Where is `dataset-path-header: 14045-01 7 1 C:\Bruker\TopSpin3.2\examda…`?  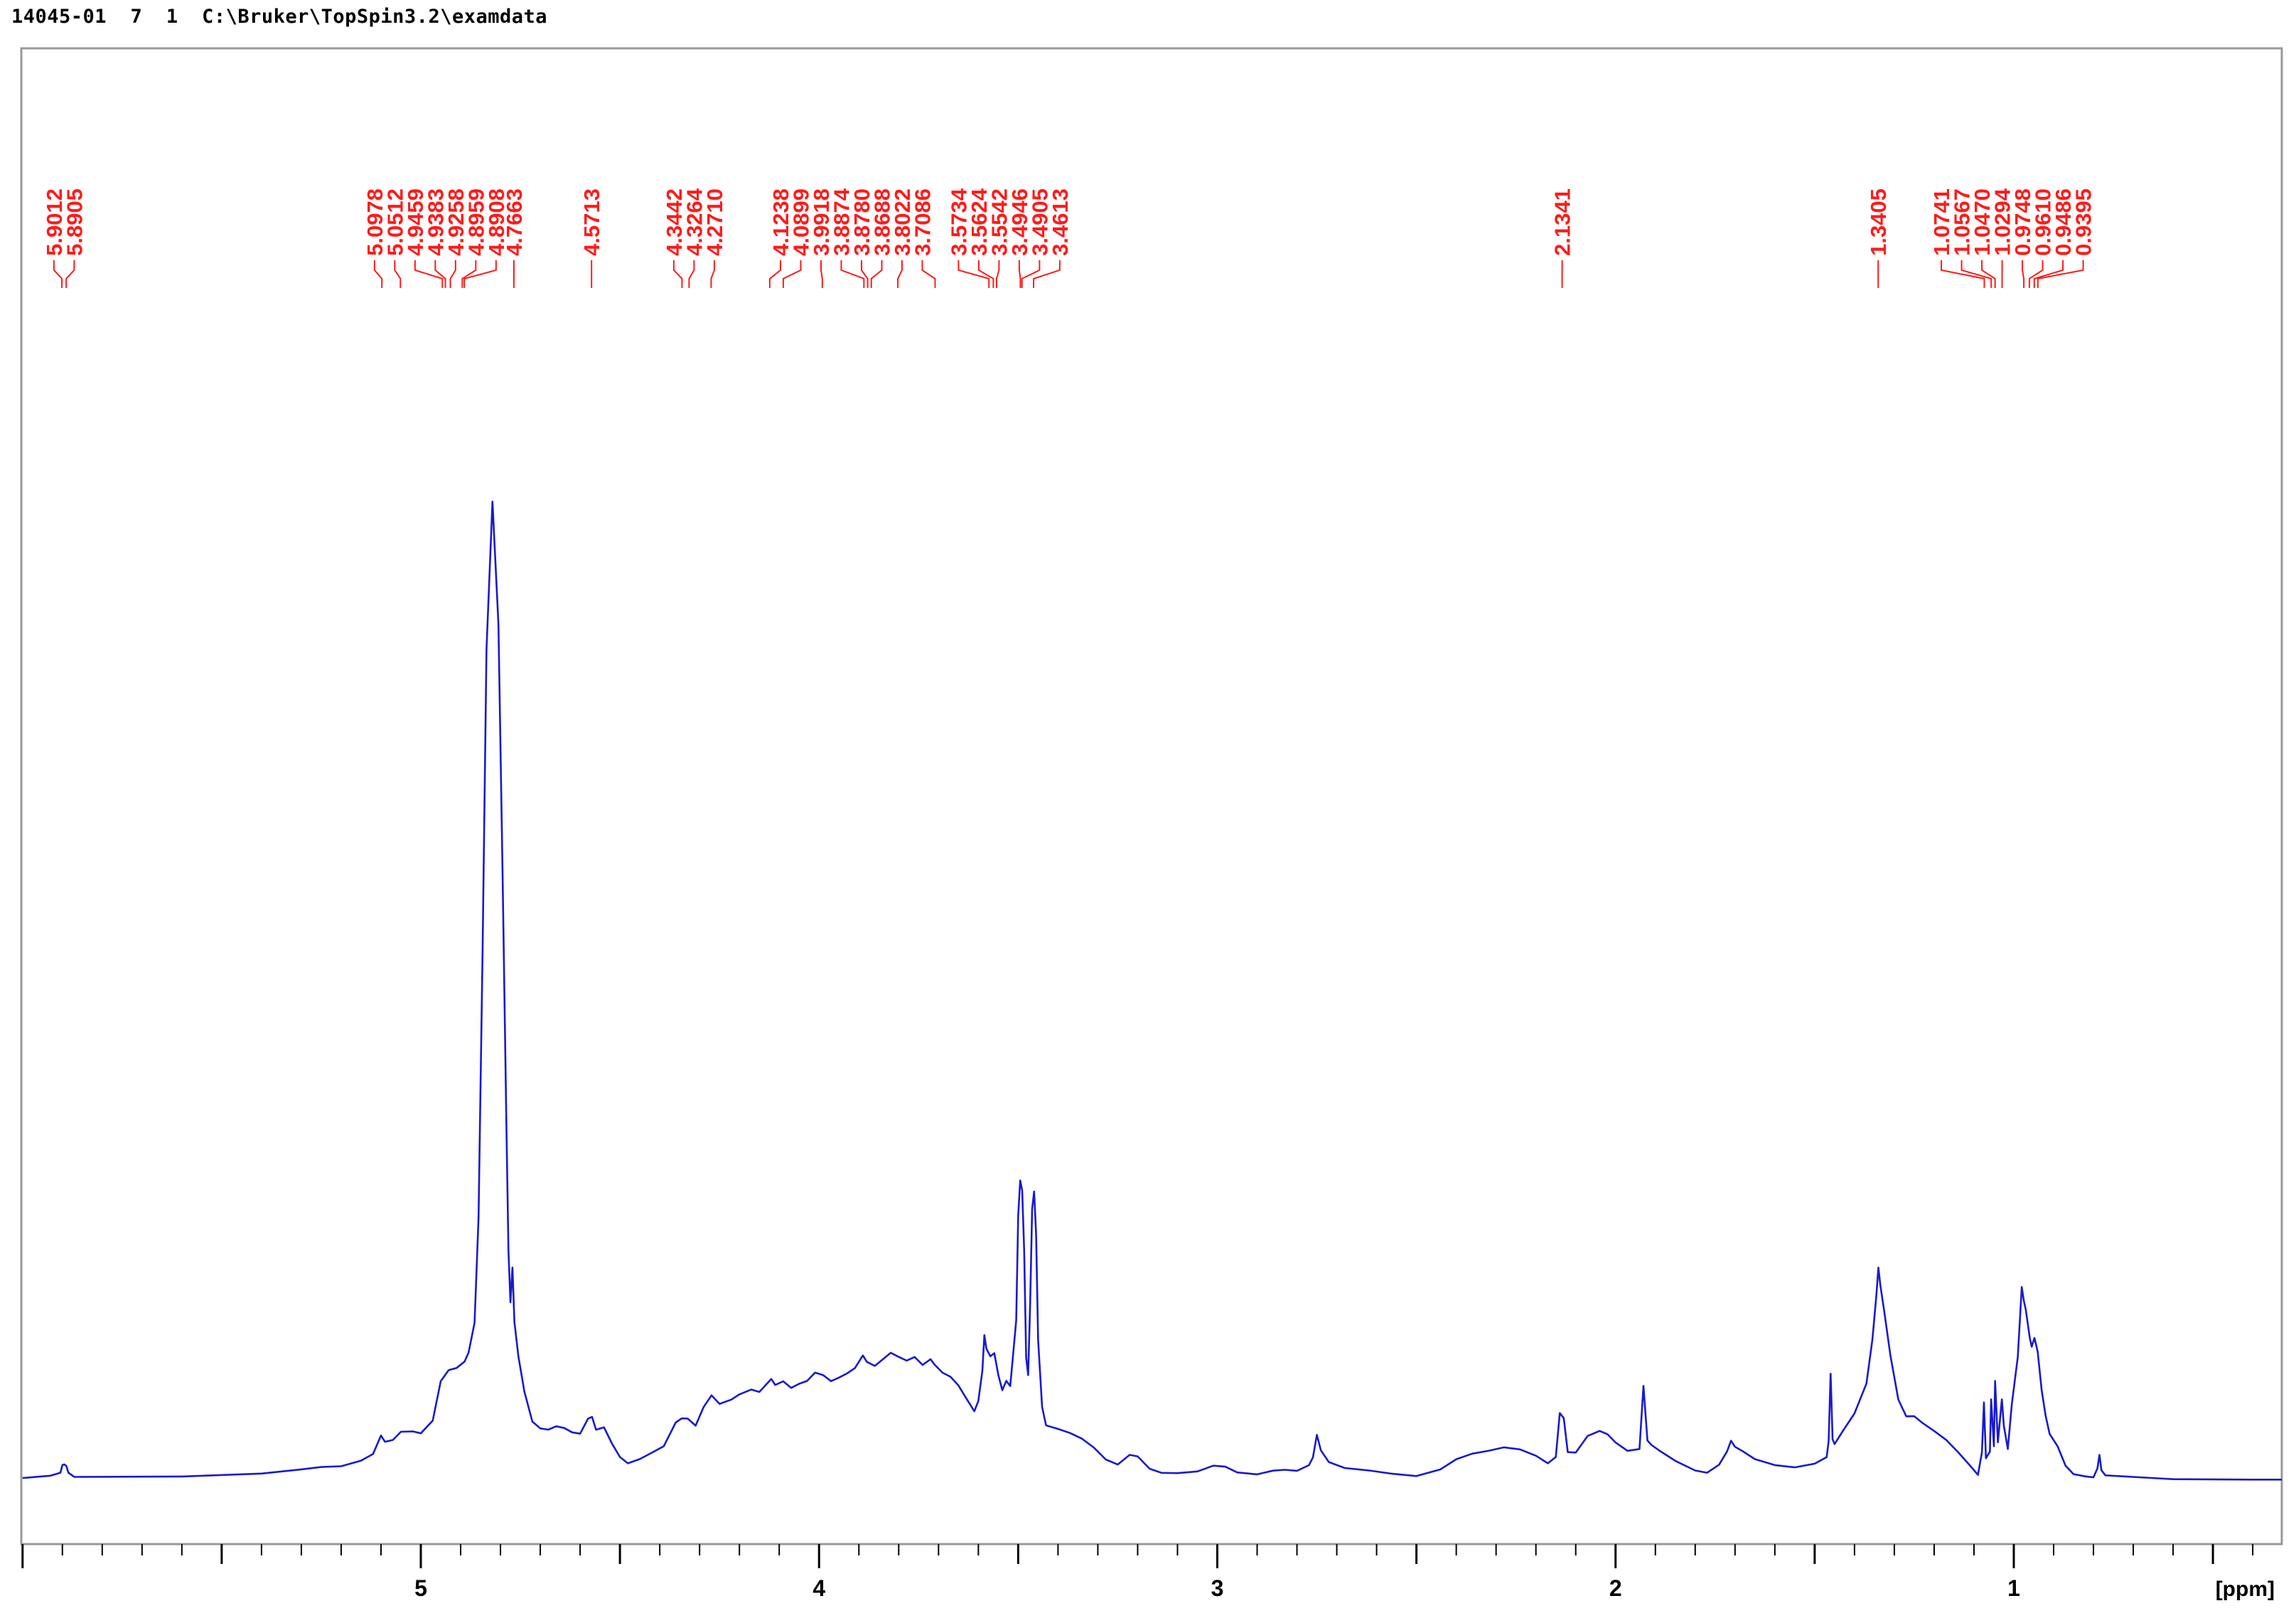
dataset-path-header: 14045-01 7 1 C:\Bruker\TopSpin3.2\examda… is located at coordinates (279, 17).